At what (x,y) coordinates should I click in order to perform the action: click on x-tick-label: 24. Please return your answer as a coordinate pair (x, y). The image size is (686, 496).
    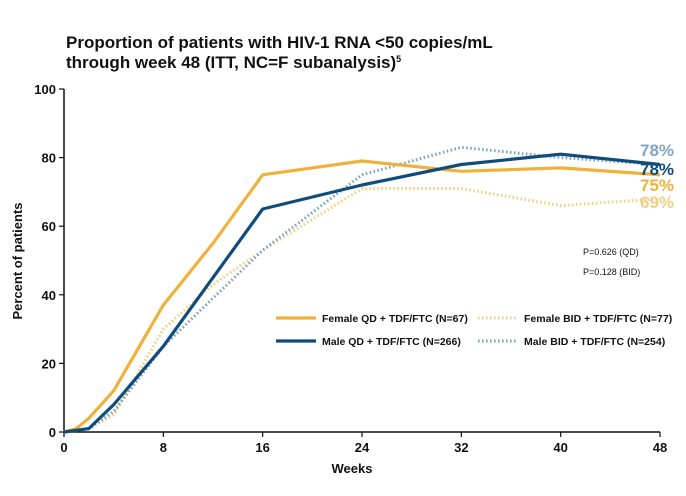
    Looking at the image, I should click on (362, 447).